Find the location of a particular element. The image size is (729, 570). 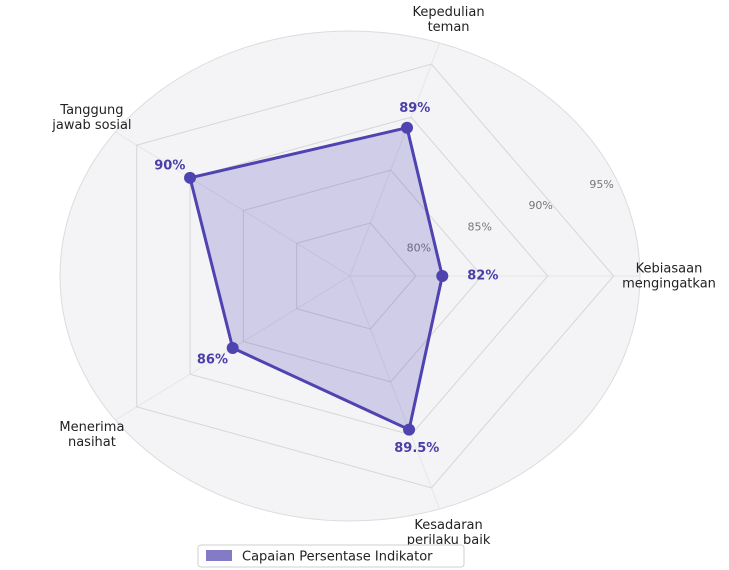

axis-label: Kesadaran perilaku baik is located at coordinates (449, 532).